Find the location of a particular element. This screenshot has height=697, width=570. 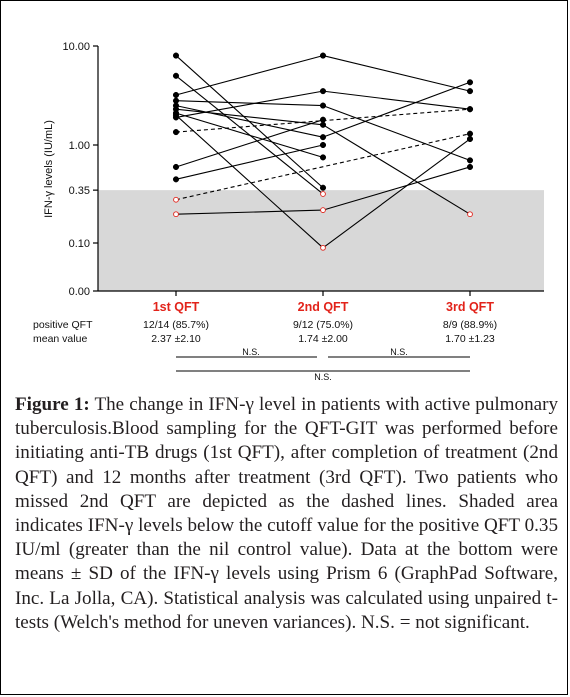

sig-label-2-3: N.S. is located at coordinates (399, 352).